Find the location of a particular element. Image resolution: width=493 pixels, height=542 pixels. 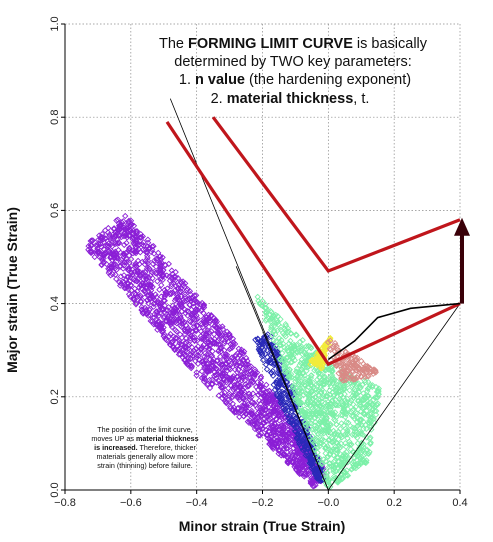

y-tick-label: 0.6 is located at coordinates (55, 210).